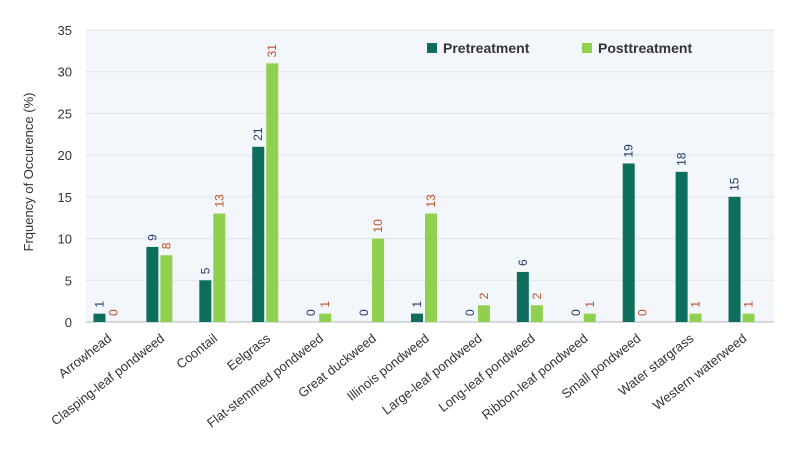  Describe the element at coordinates (65, 30) in the screenshot. I see `y-tick-label: 35` at that location.